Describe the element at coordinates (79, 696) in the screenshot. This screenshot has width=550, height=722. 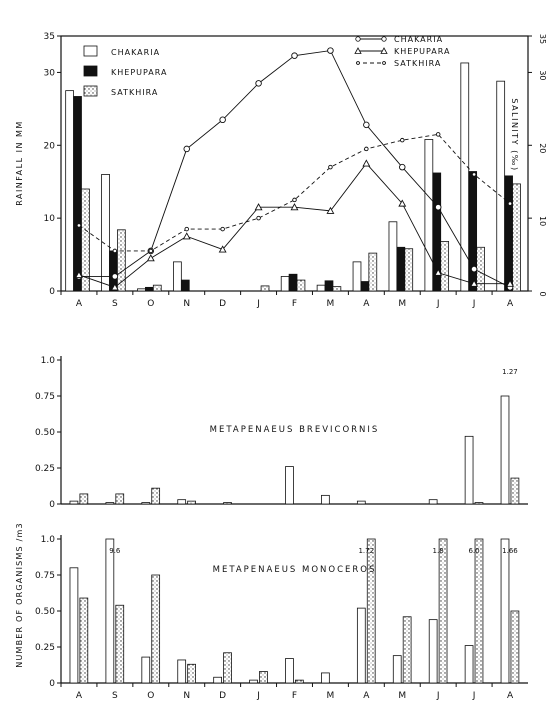
I see `panel3-xtick-label: A` at that location.